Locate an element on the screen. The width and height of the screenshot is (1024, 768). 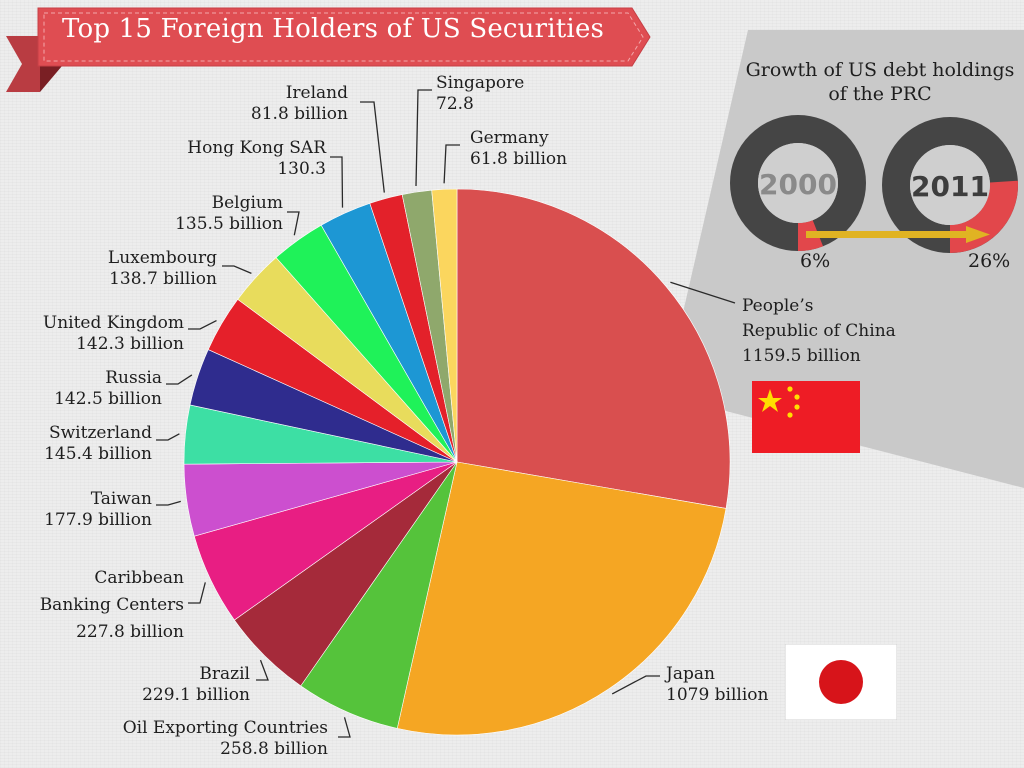
label-united-kingdom: United Kingdom 142.3 billion is located at coordinates (113, 334).